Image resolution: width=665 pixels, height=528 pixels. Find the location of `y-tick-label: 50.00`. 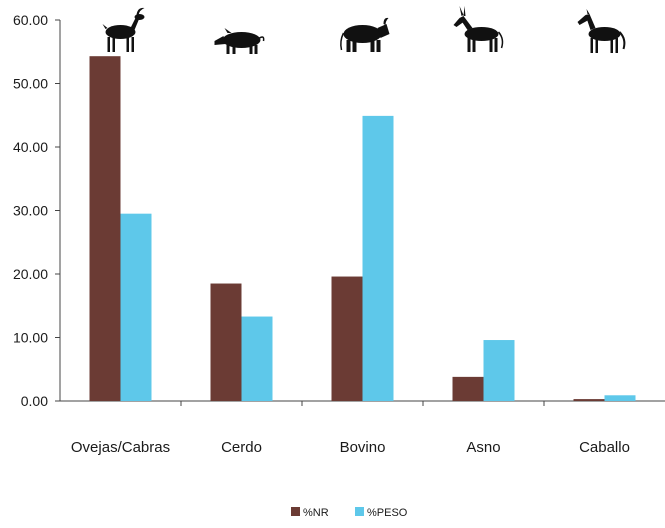

y-tick-label: 50.00 is located at coordinates (30, 84).